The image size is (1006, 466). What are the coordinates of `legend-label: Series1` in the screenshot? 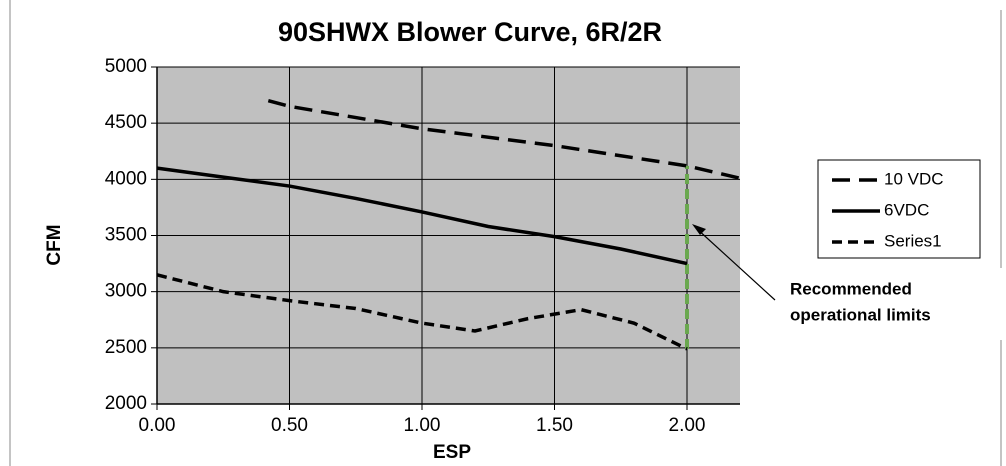 It's located at (913, 240).